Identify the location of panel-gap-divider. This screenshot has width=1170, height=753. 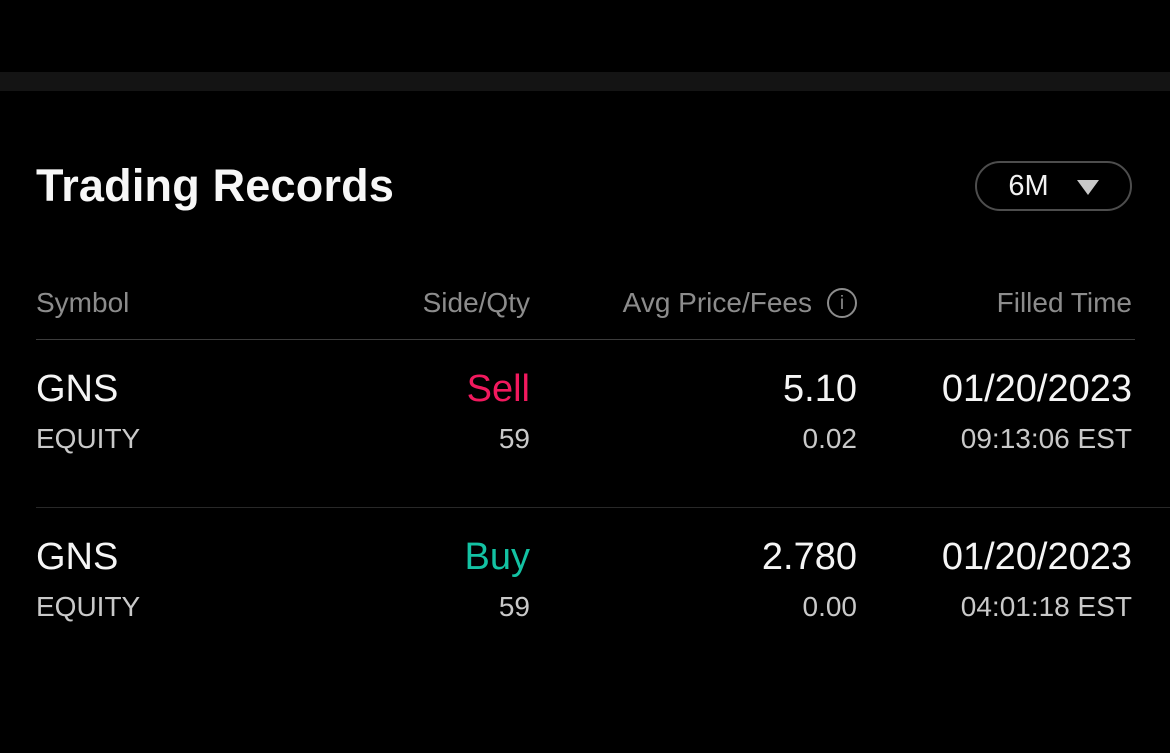
(585, 81).